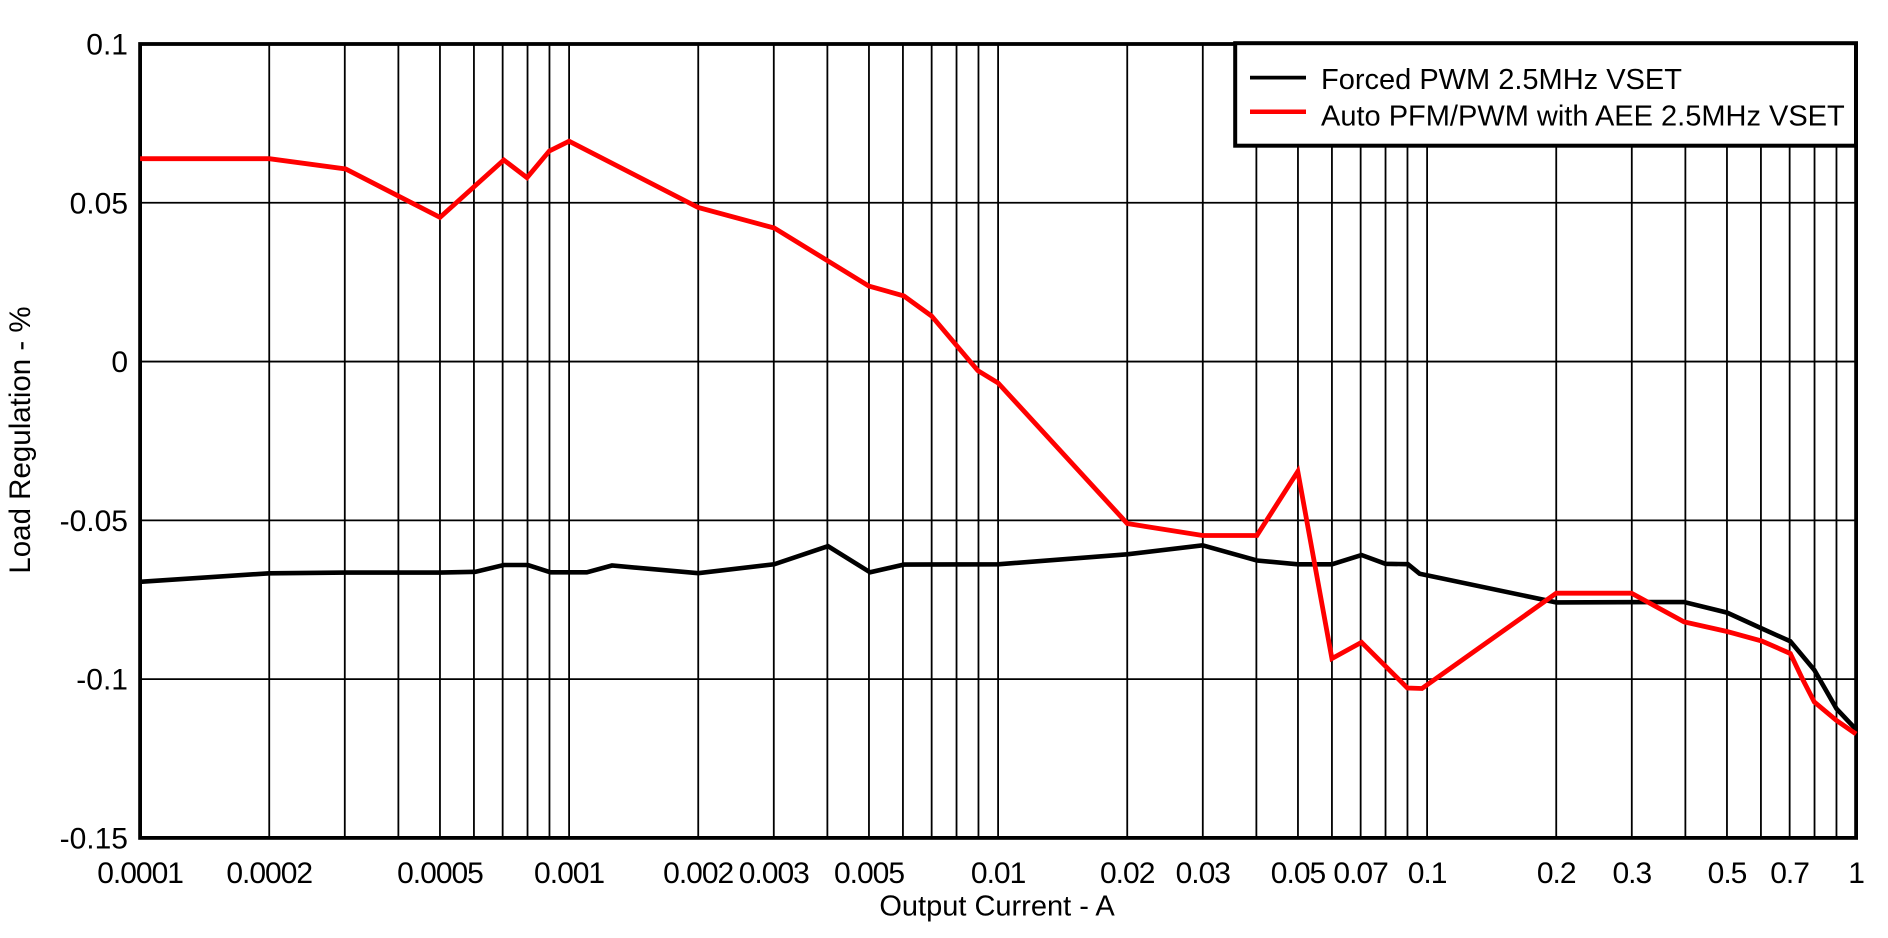  What do you see at coordinates (1789, 873) in the screenshot?
I see `svg-text: 0.7` at bounding box center [1789, 873].